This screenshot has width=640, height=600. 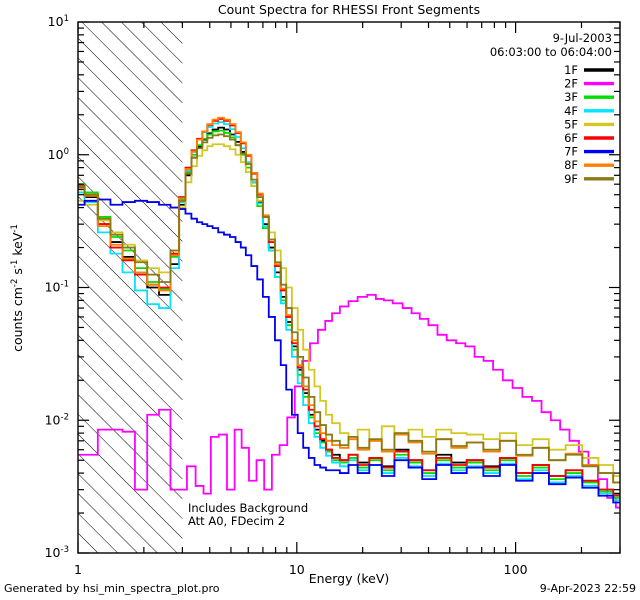 I want to click on y-tick-label: 10⁻², so click(x=57, y=419).